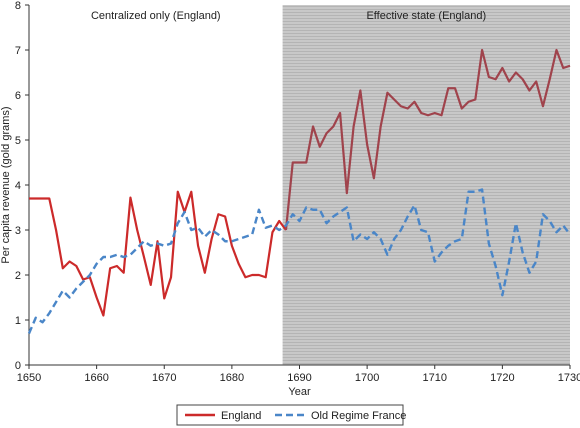  I want to click on y-tick-label: 7, so click(18, 51).